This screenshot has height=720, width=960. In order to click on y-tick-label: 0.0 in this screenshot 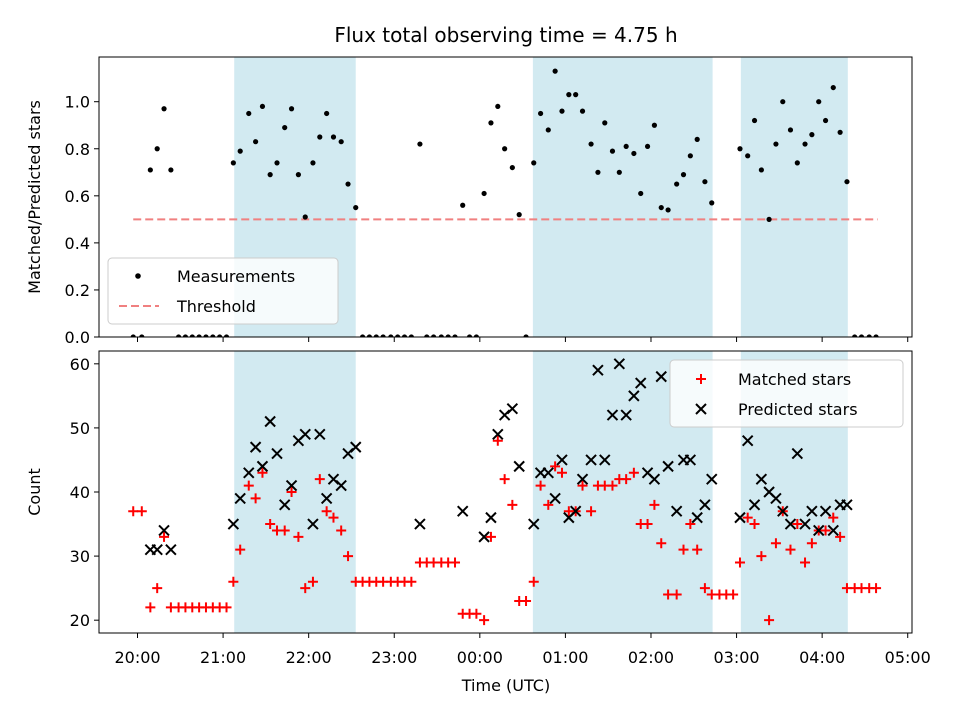, I will do `click(77, 337)`.